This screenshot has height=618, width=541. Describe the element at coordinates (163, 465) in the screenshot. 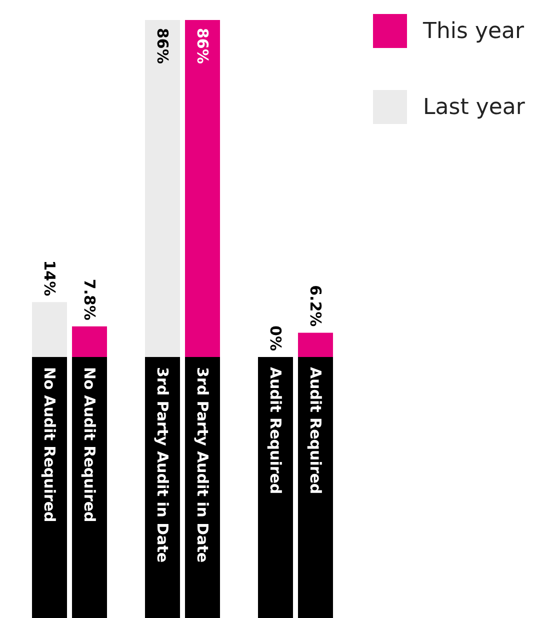

I see `x-tick-label: 3rd Party Audit in Date` at that location.